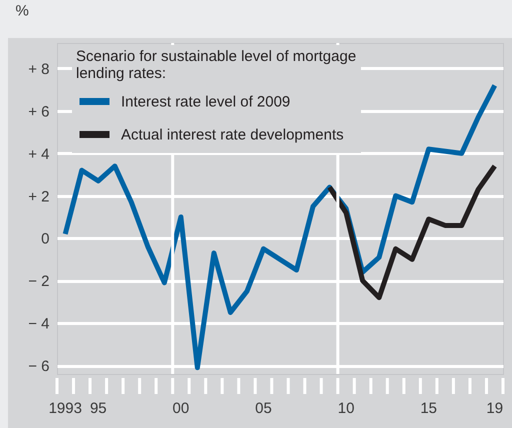  What do you see at coordinates (205, 102) in the screenshot?
I see `legend-label: Interest rate level of 2009` at bounding box center [205, 102].